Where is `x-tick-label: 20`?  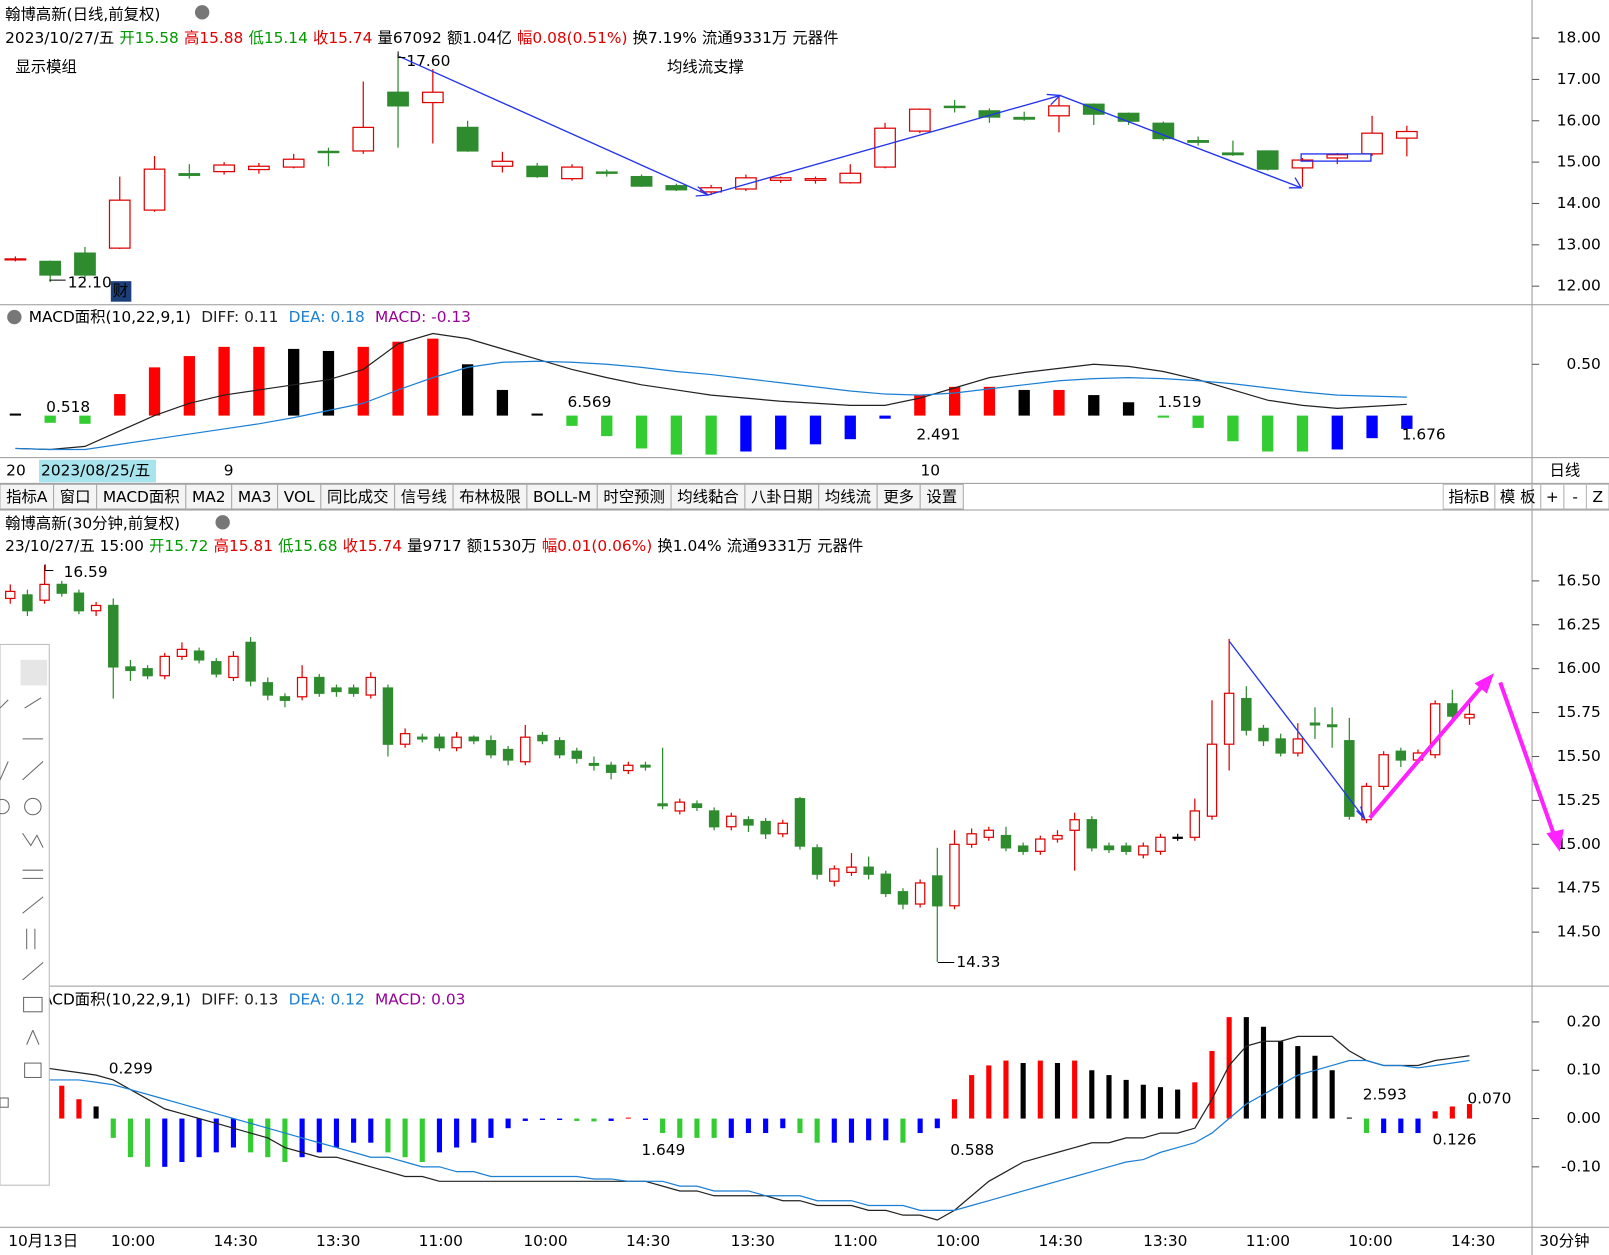
x-tick-label: 20 is located at coordinates (16, 471).